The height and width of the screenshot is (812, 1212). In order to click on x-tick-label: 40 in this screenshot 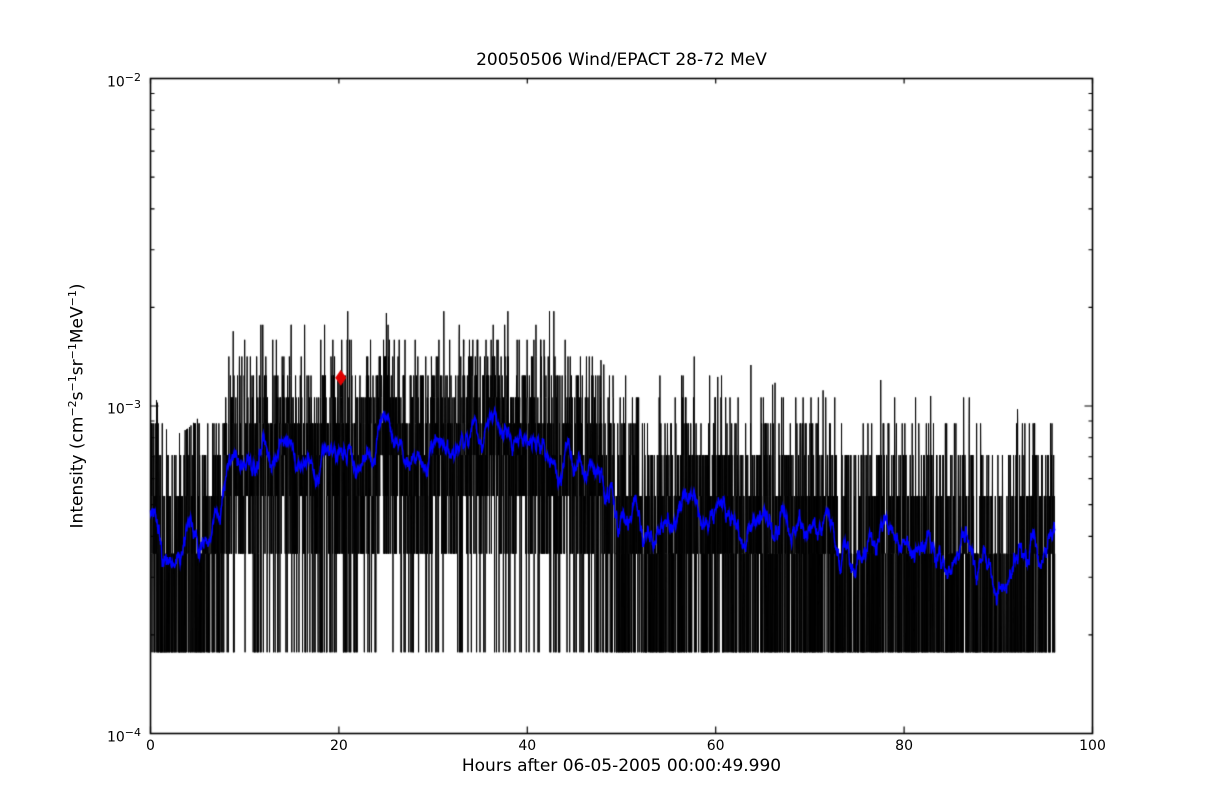, I will do `click(527, 746)`.